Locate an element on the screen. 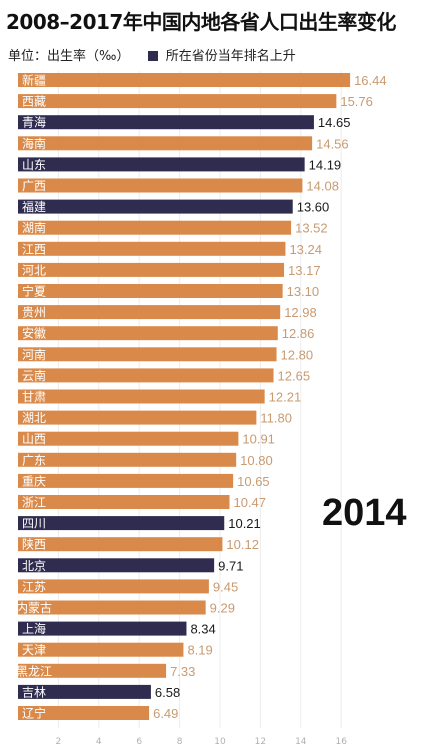 Image resolution: width=430 pixels, height=754 pixels. category-label: 湖南 is located at coordinates (34, 227).